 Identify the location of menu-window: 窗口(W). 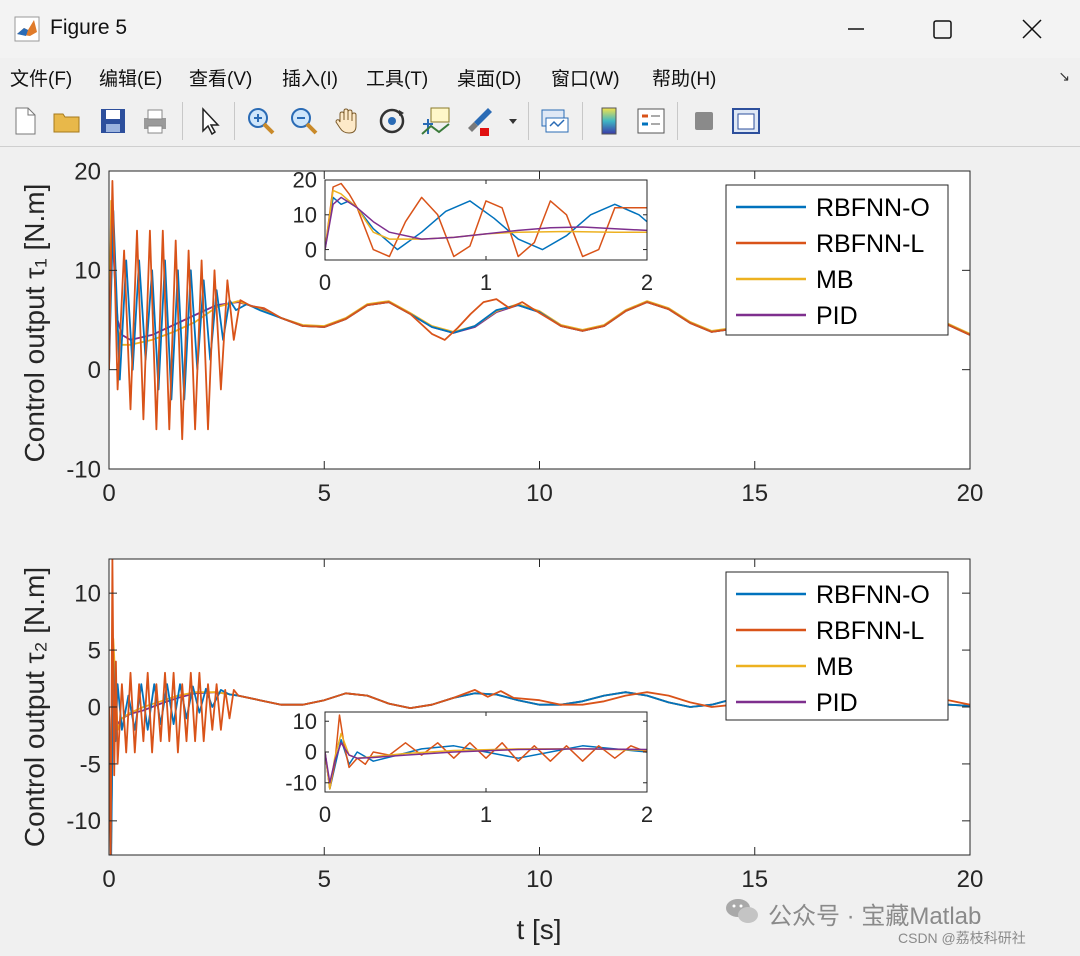
(585, 79).